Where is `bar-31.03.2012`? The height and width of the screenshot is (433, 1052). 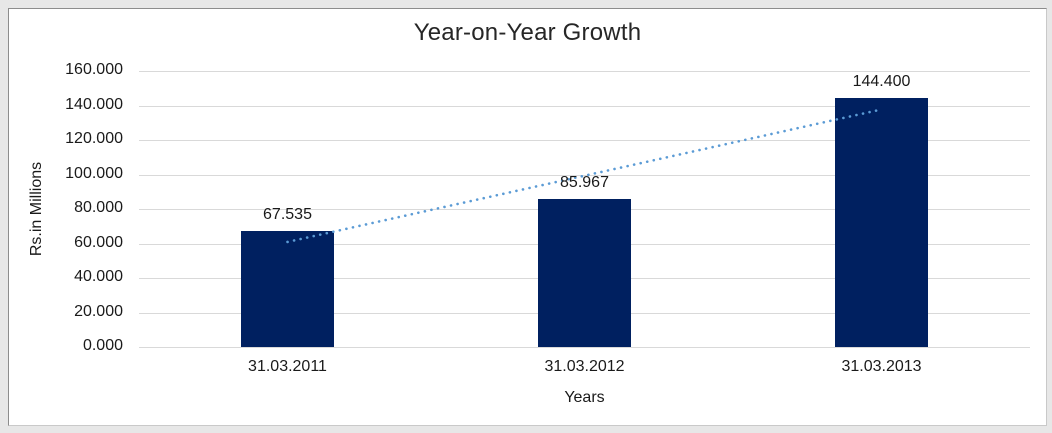
bar-31.03.2012 is located at coordinates (584, 272).